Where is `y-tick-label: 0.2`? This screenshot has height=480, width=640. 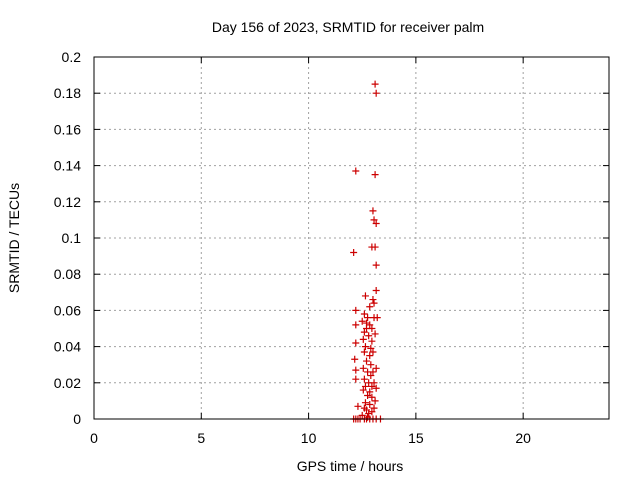
y-tick-label: 0.2 is located at coordinates (72, 57).